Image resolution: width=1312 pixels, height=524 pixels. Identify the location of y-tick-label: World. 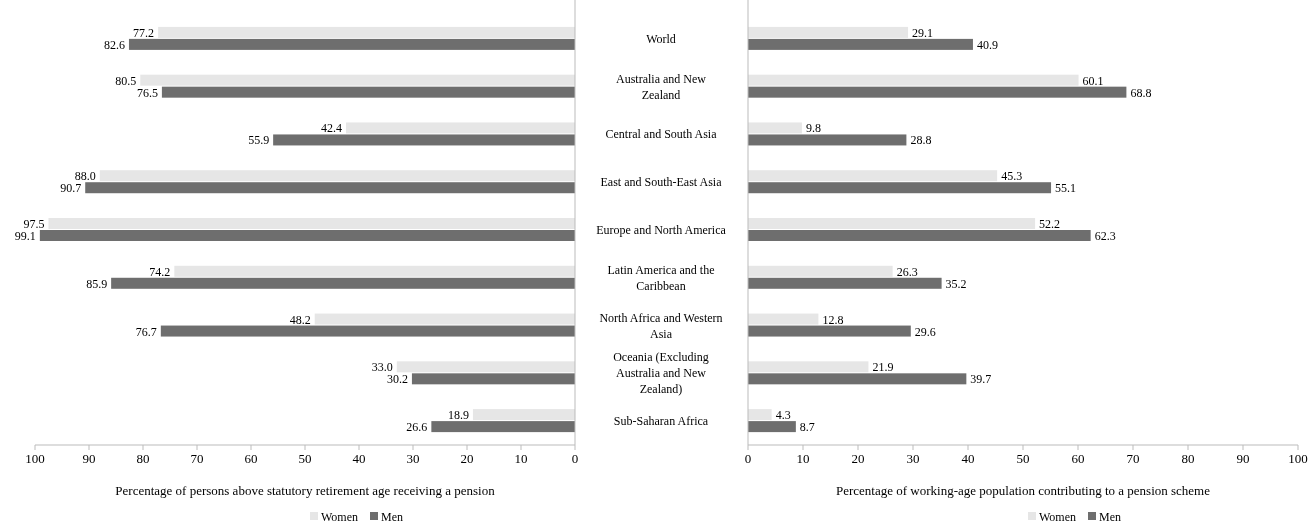
(661, 38).